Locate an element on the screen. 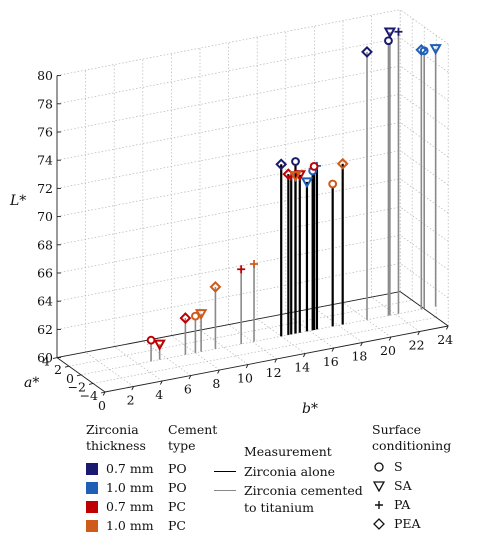  legend-surface-header-2: conditioning is located at coordinates (412, 445).